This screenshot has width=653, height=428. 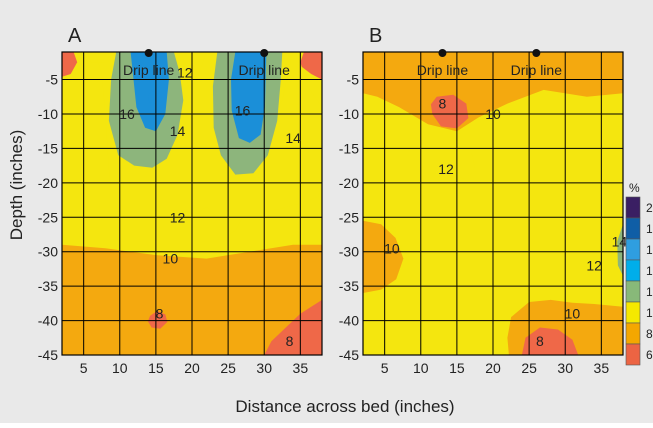 I want to click on panel-letter: A, so click(x=75, y=36).